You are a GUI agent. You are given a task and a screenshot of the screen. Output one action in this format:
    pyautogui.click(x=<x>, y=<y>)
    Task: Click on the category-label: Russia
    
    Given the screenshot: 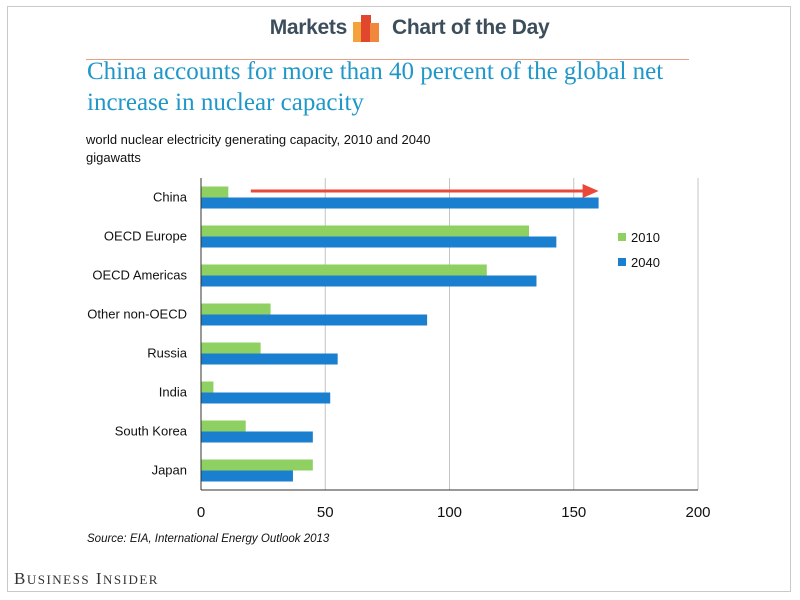 What is the action you would take?
    pyautogui.click(x=167, y=353)
    